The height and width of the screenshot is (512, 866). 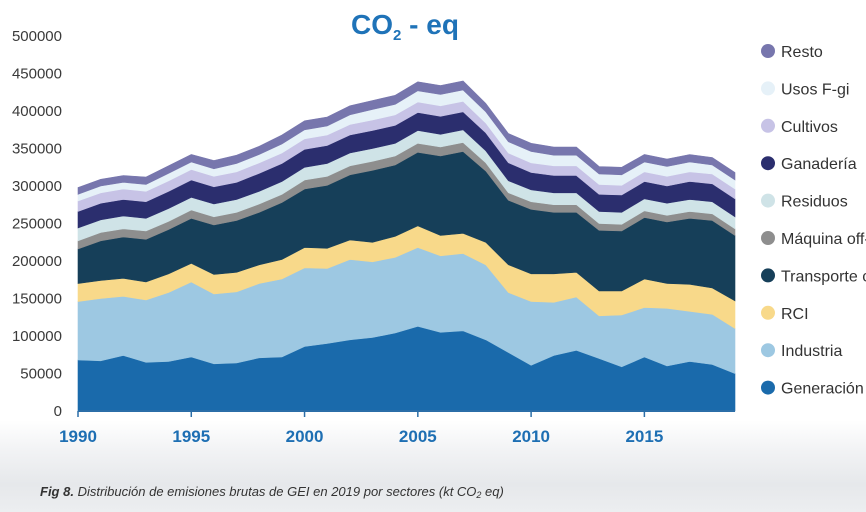 What do you see at coordinates (418, 436) in the screenshot?
I see `x-tick-label: 2005` at bounding box center [418, 436].